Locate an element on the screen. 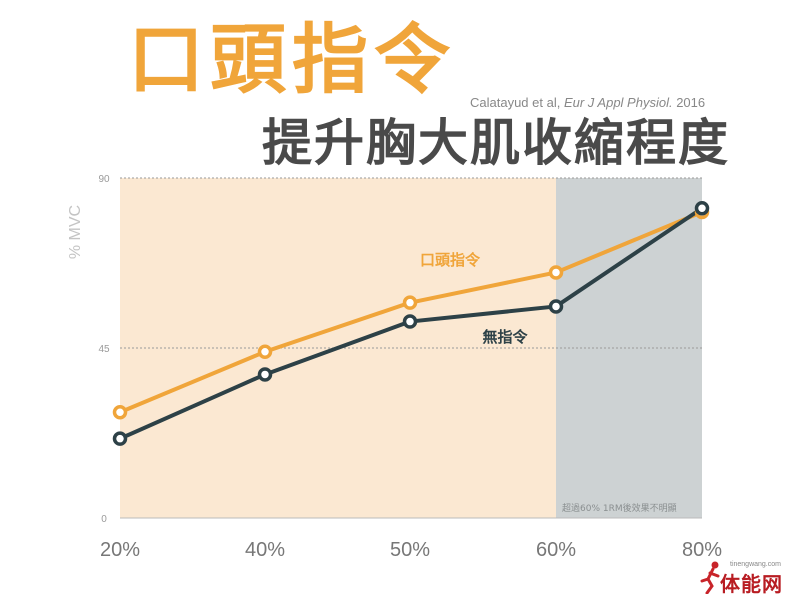 This screenshot has width=800, height=600. x-tick-label: 40% is located at coordinates (265, 550).